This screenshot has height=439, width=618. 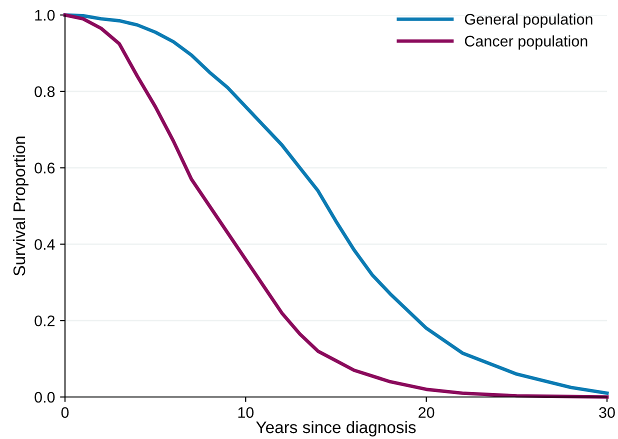 I want to click on legend-label: General population, so click(x=528, y=20).